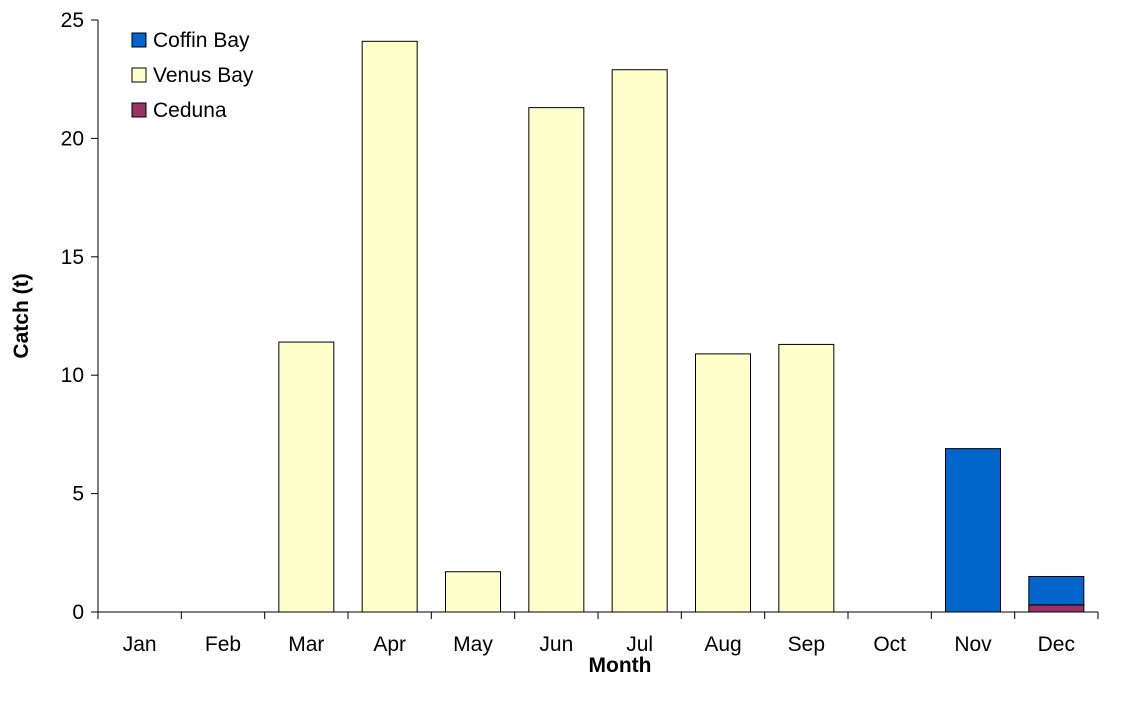  I want to click on x-tick-label: Jan, so click(140, 644).